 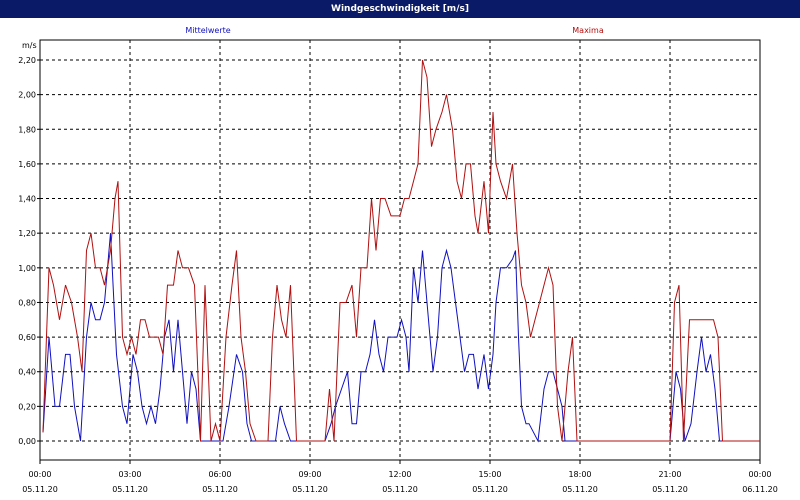 I want to click on x-tick-time: 15:00, so click(x=489, y=474).